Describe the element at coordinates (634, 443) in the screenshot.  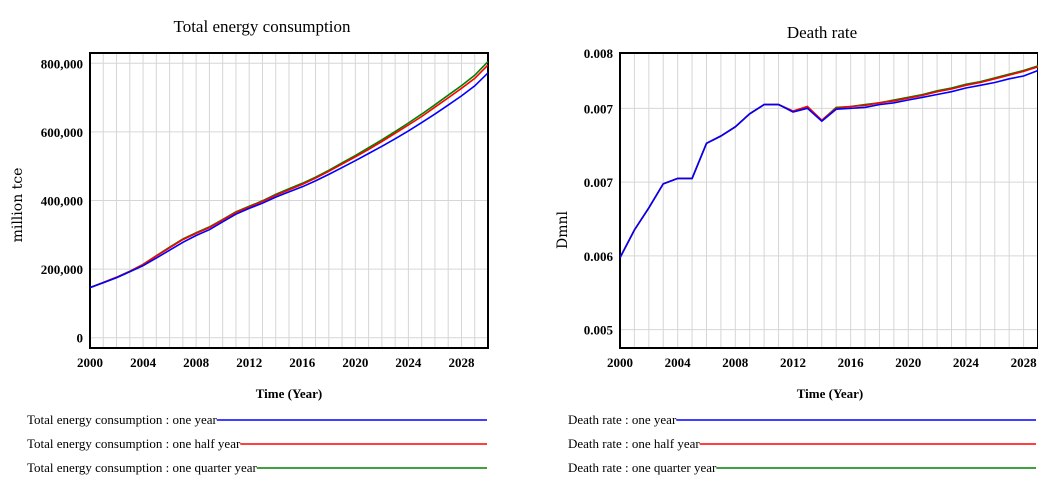
I see `legend-label: Death rate : one half year` at that location.